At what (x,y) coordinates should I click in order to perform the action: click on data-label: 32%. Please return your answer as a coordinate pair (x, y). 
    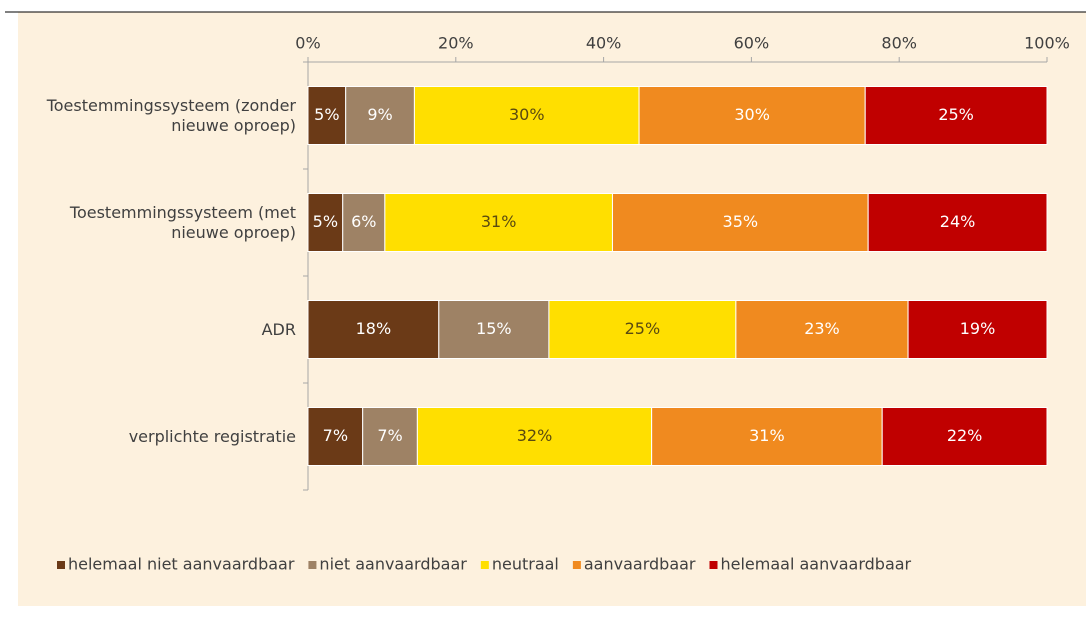
    Looking at the image, I should click on (535, 435).